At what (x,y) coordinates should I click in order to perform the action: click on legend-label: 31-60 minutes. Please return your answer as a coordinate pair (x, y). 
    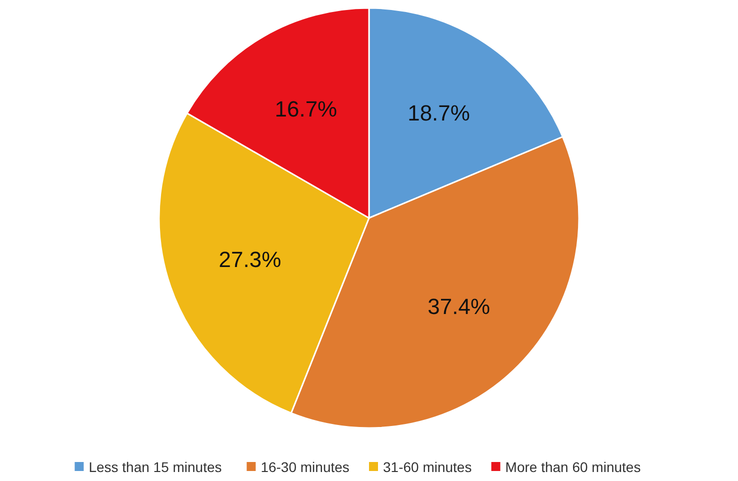
    Looking at the image, I should click on (427, 467).